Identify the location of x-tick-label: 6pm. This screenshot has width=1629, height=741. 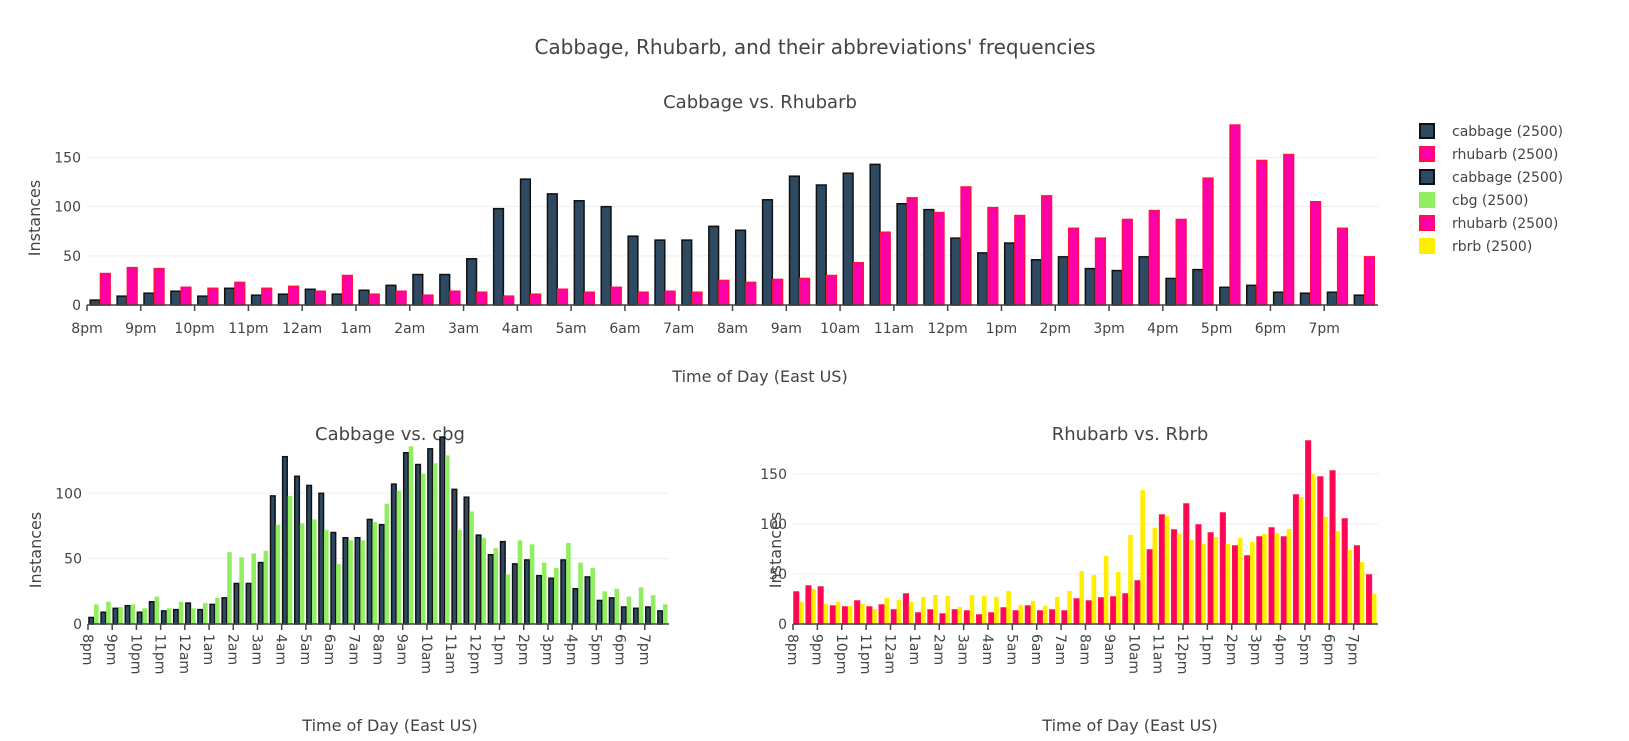
(1270, 329).